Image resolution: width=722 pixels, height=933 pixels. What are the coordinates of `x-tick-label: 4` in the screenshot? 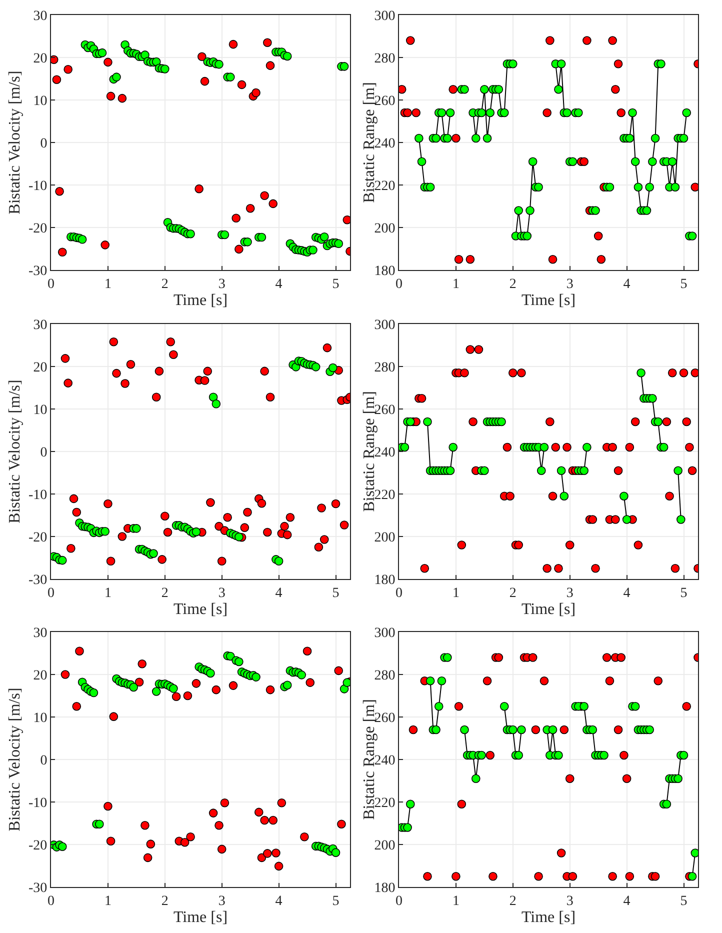 It's located at (626, 901).